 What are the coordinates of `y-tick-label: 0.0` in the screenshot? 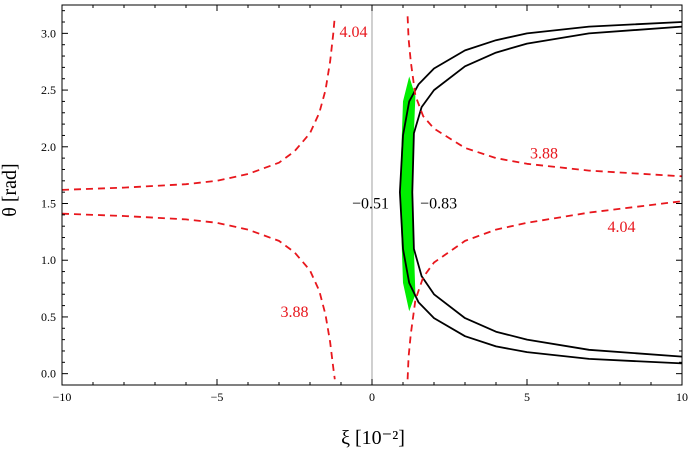 It's located at (48, 374).